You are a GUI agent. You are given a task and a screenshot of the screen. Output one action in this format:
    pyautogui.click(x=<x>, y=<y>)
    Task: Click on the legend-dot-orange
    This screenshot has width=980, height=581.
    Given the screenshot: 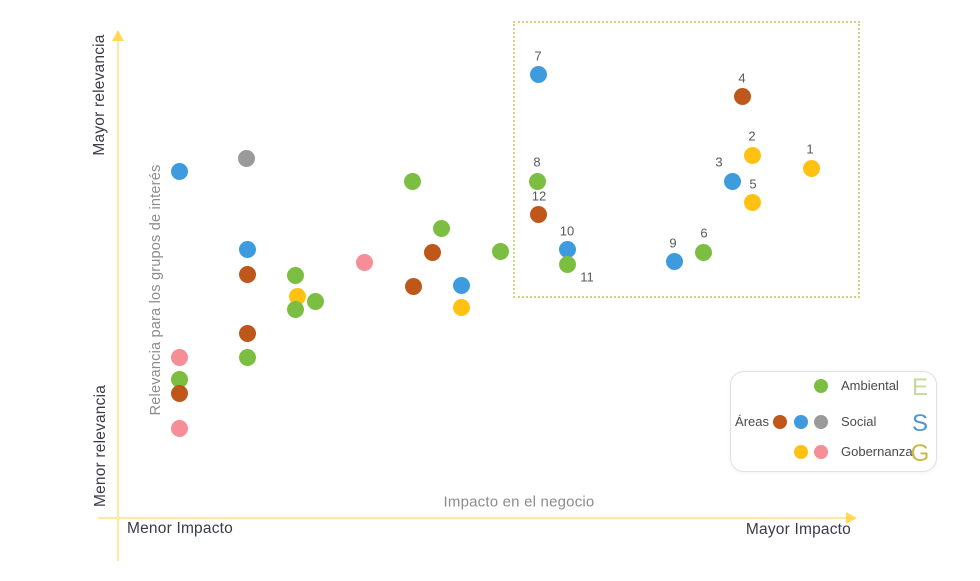 What is the action you would take?
    pyautogui.click(x=780, y=422)
    